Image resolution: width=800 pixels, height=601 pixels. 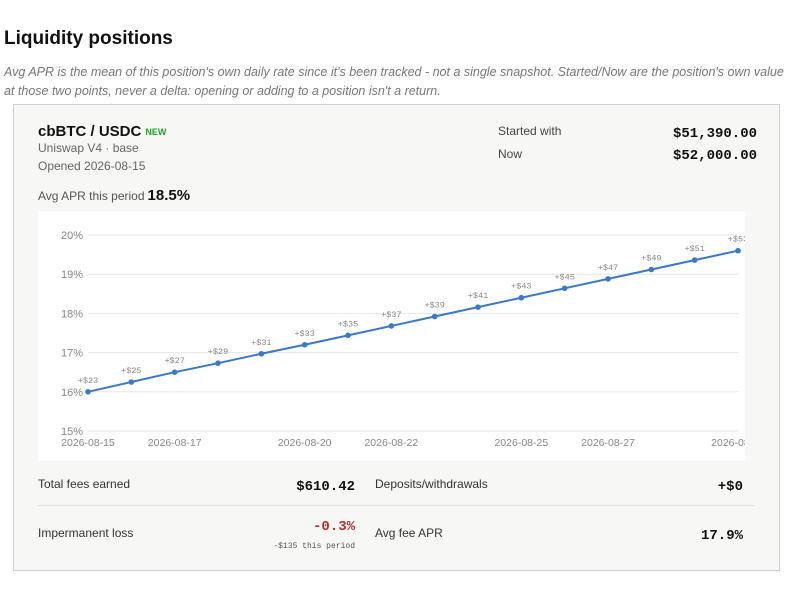 What do you see at coordinates (218, 352) in the screenshot?
I see `data-label: +$29` at bounding box center [218, 352].